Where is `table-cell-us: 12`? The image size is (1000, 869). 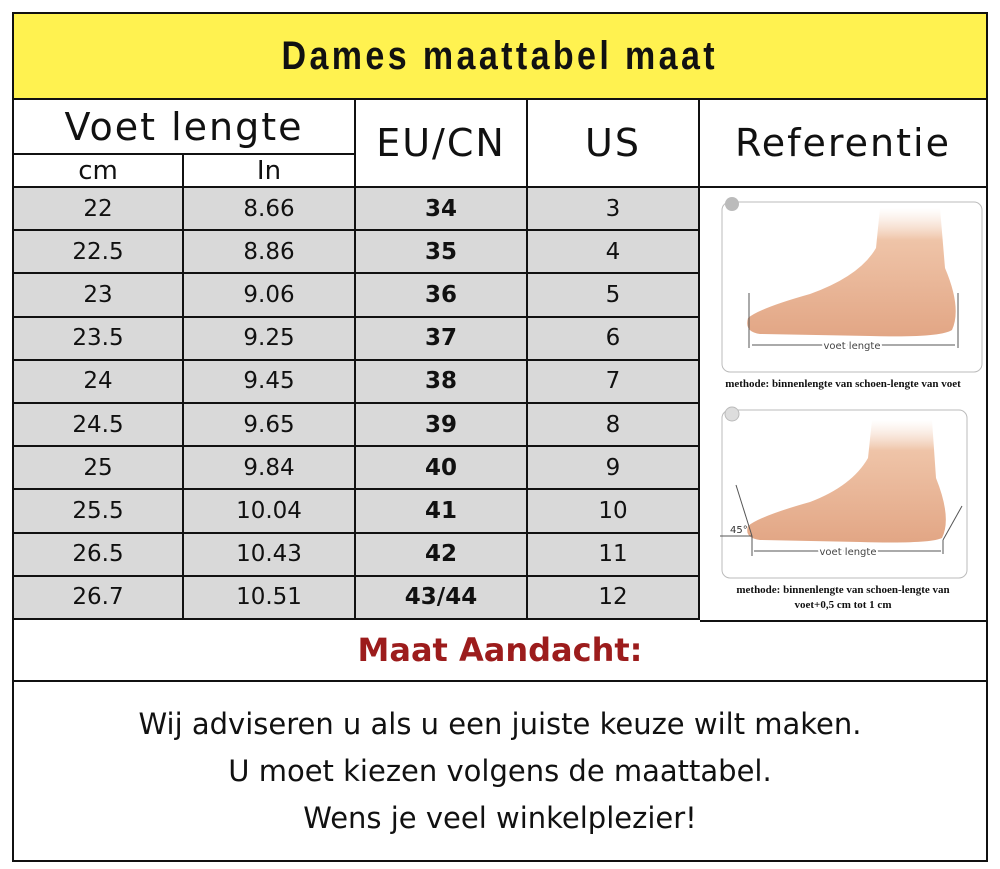 table-cell-us: 12 is located at coordinates (614, 598).